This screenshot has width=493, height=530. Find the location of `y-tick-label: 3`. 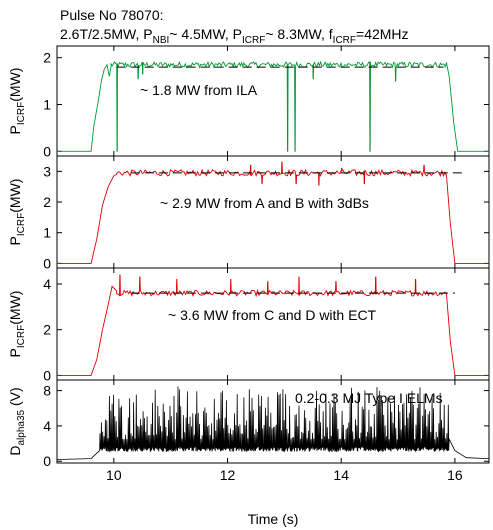

y-tick-label: 3 is located at coordinates (47, 171).